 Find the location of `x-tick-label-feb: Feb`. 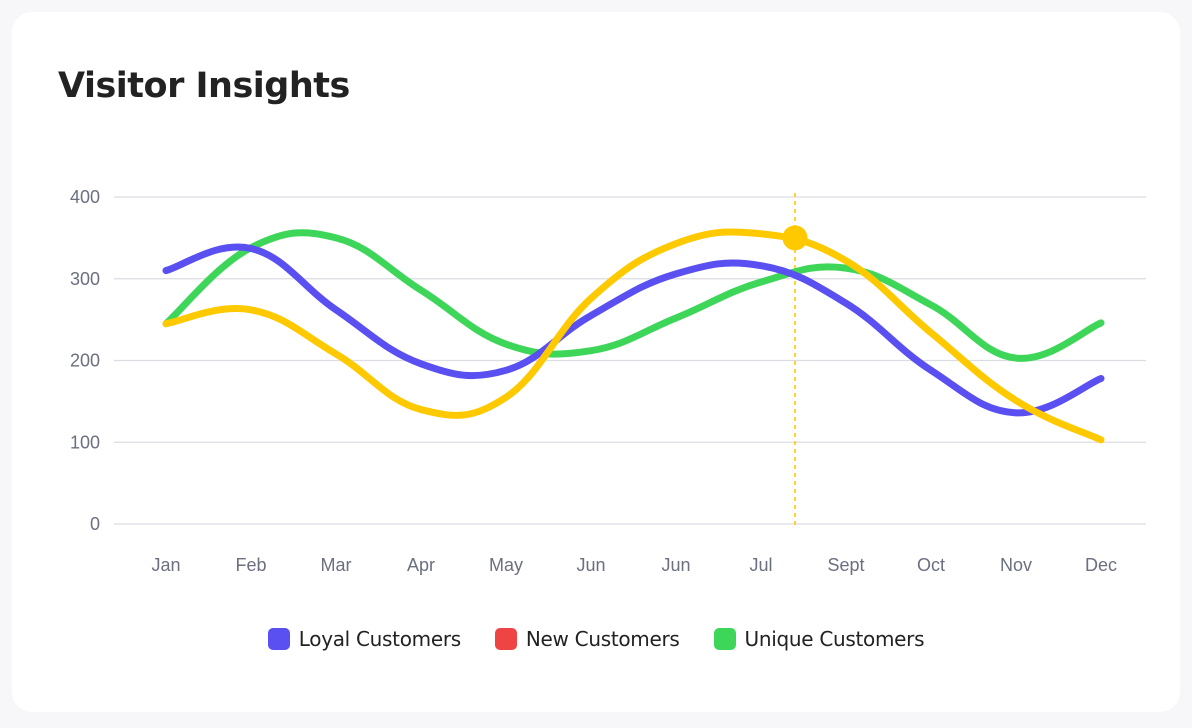

x-tick-label-feb: Feb is located at coordinates (250, 565).